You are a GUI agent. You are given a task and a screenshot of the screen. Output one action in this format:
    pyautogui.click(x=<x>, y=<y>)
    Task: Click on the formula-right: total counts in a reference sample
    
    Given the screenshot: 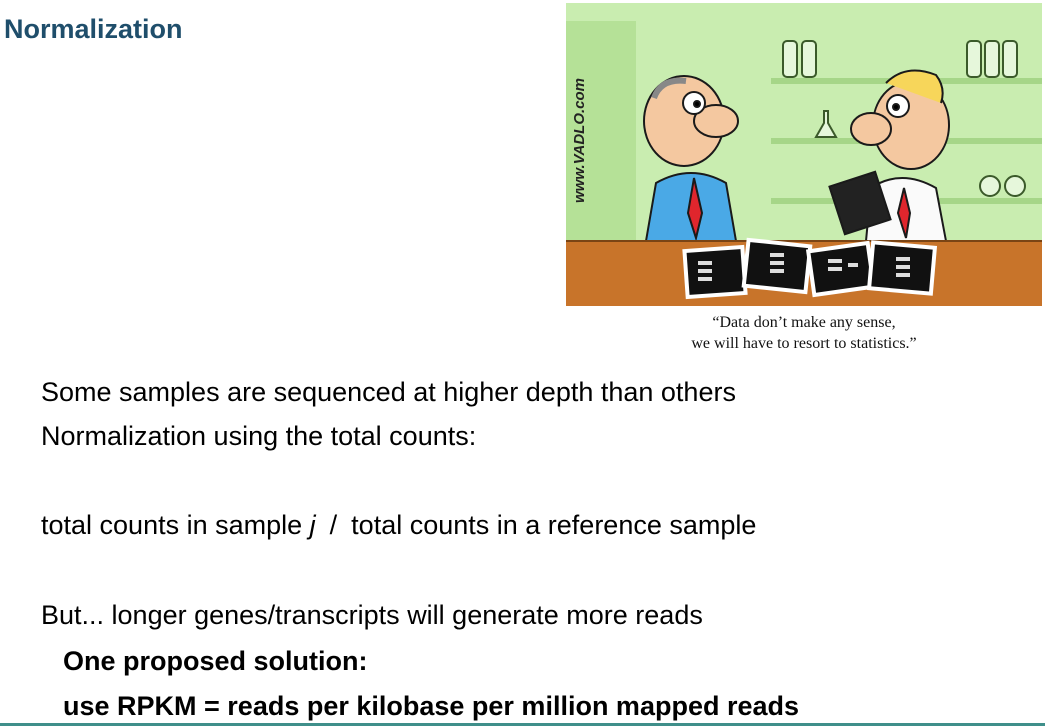 What is the action you would take?
    pyautogui.click(x=554, y=525)
    